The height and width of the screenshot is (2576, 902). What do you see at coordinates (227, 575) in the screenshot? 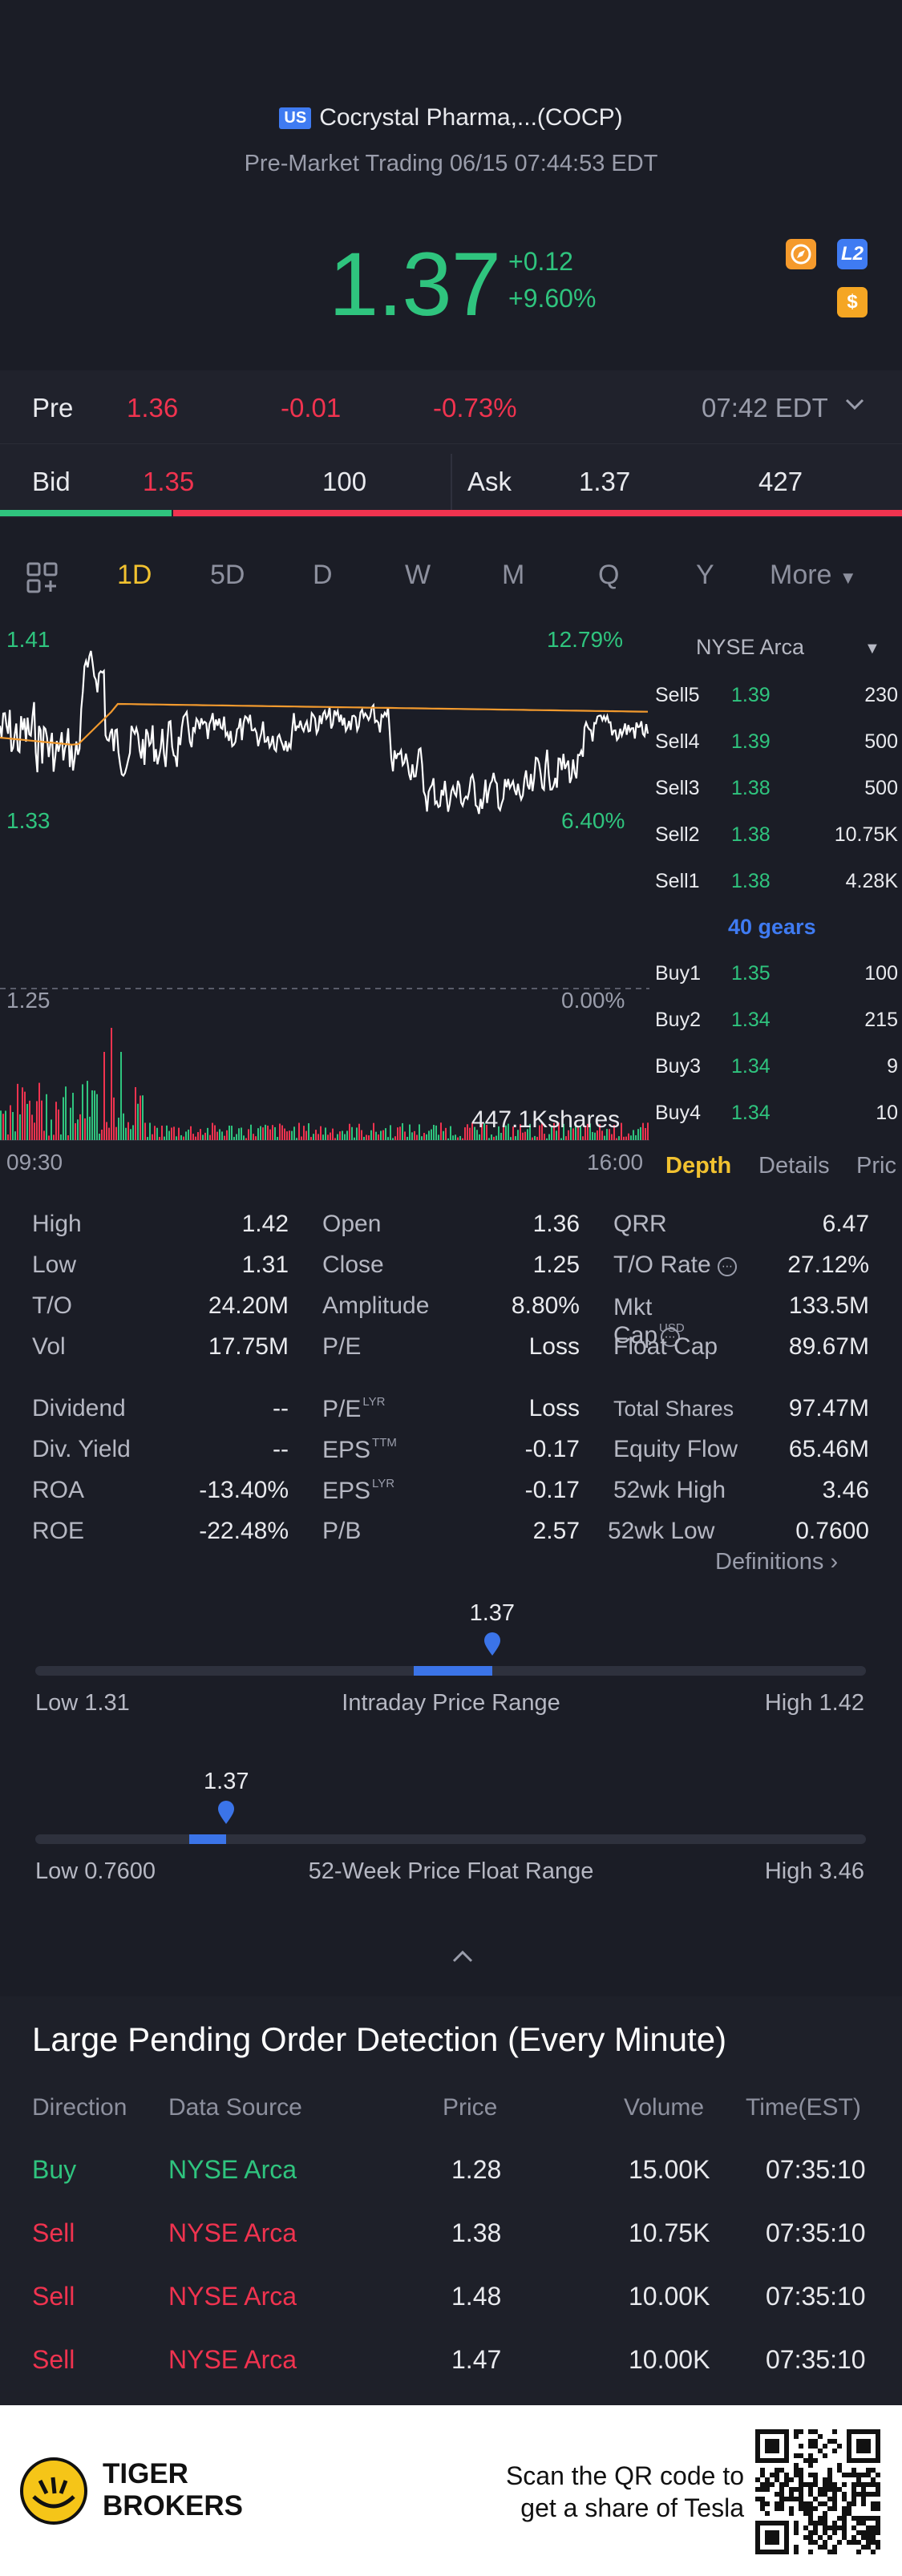
I see `tab-5d: 5D` at bounding box center [227, 575].